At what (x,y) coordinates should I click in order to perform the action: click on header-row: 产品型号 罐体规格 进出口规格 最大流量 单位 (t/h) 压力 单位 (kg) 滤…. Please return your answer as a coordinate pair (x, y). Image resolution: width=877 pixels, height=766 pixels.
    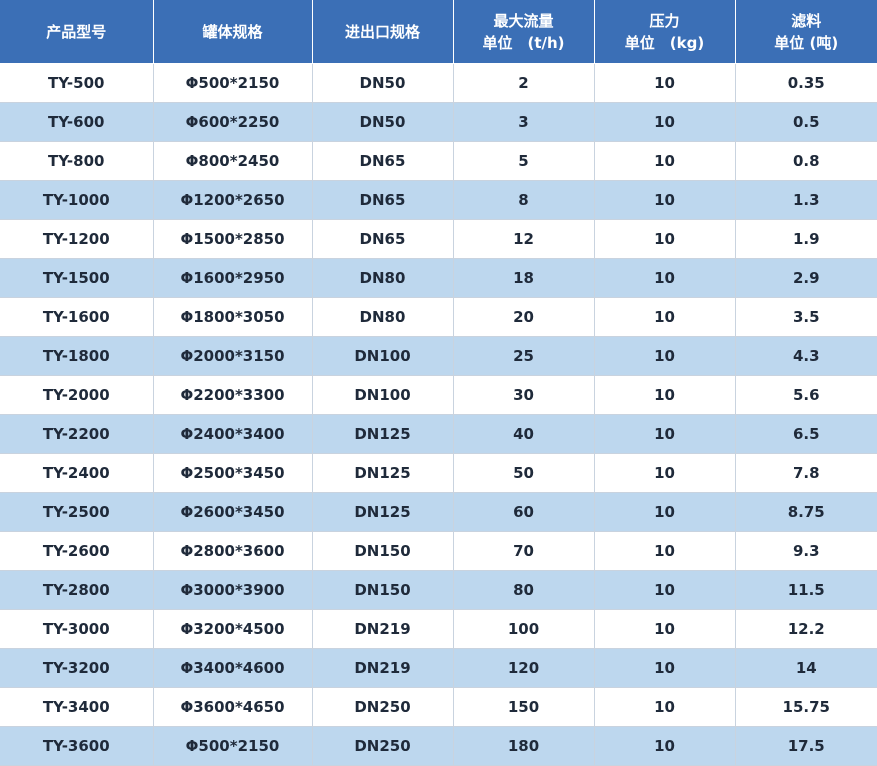
    Looking at the image, I should click on (438, 32).